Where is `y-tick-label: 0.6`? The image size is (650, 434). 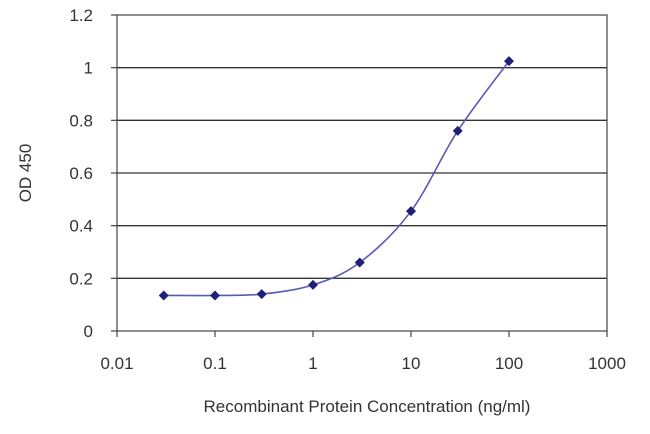
y-tick-label: 0.6 is located at coordinates (81, 173).